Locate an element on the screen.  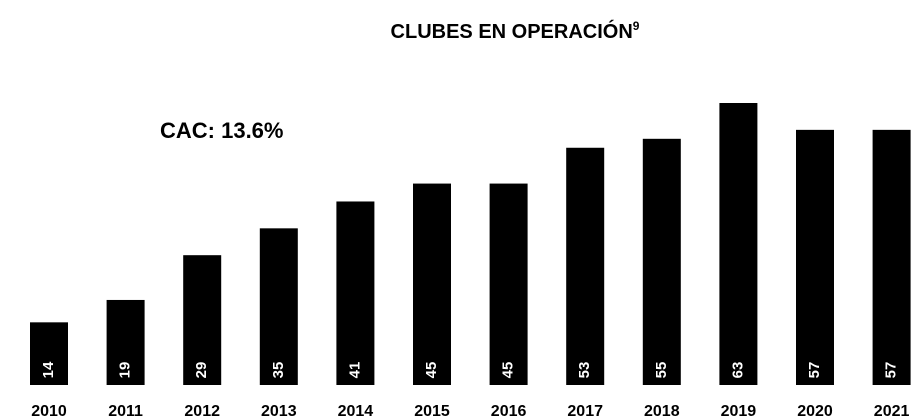
x-tick-label: 2019 is located at coordinates (739, 411).